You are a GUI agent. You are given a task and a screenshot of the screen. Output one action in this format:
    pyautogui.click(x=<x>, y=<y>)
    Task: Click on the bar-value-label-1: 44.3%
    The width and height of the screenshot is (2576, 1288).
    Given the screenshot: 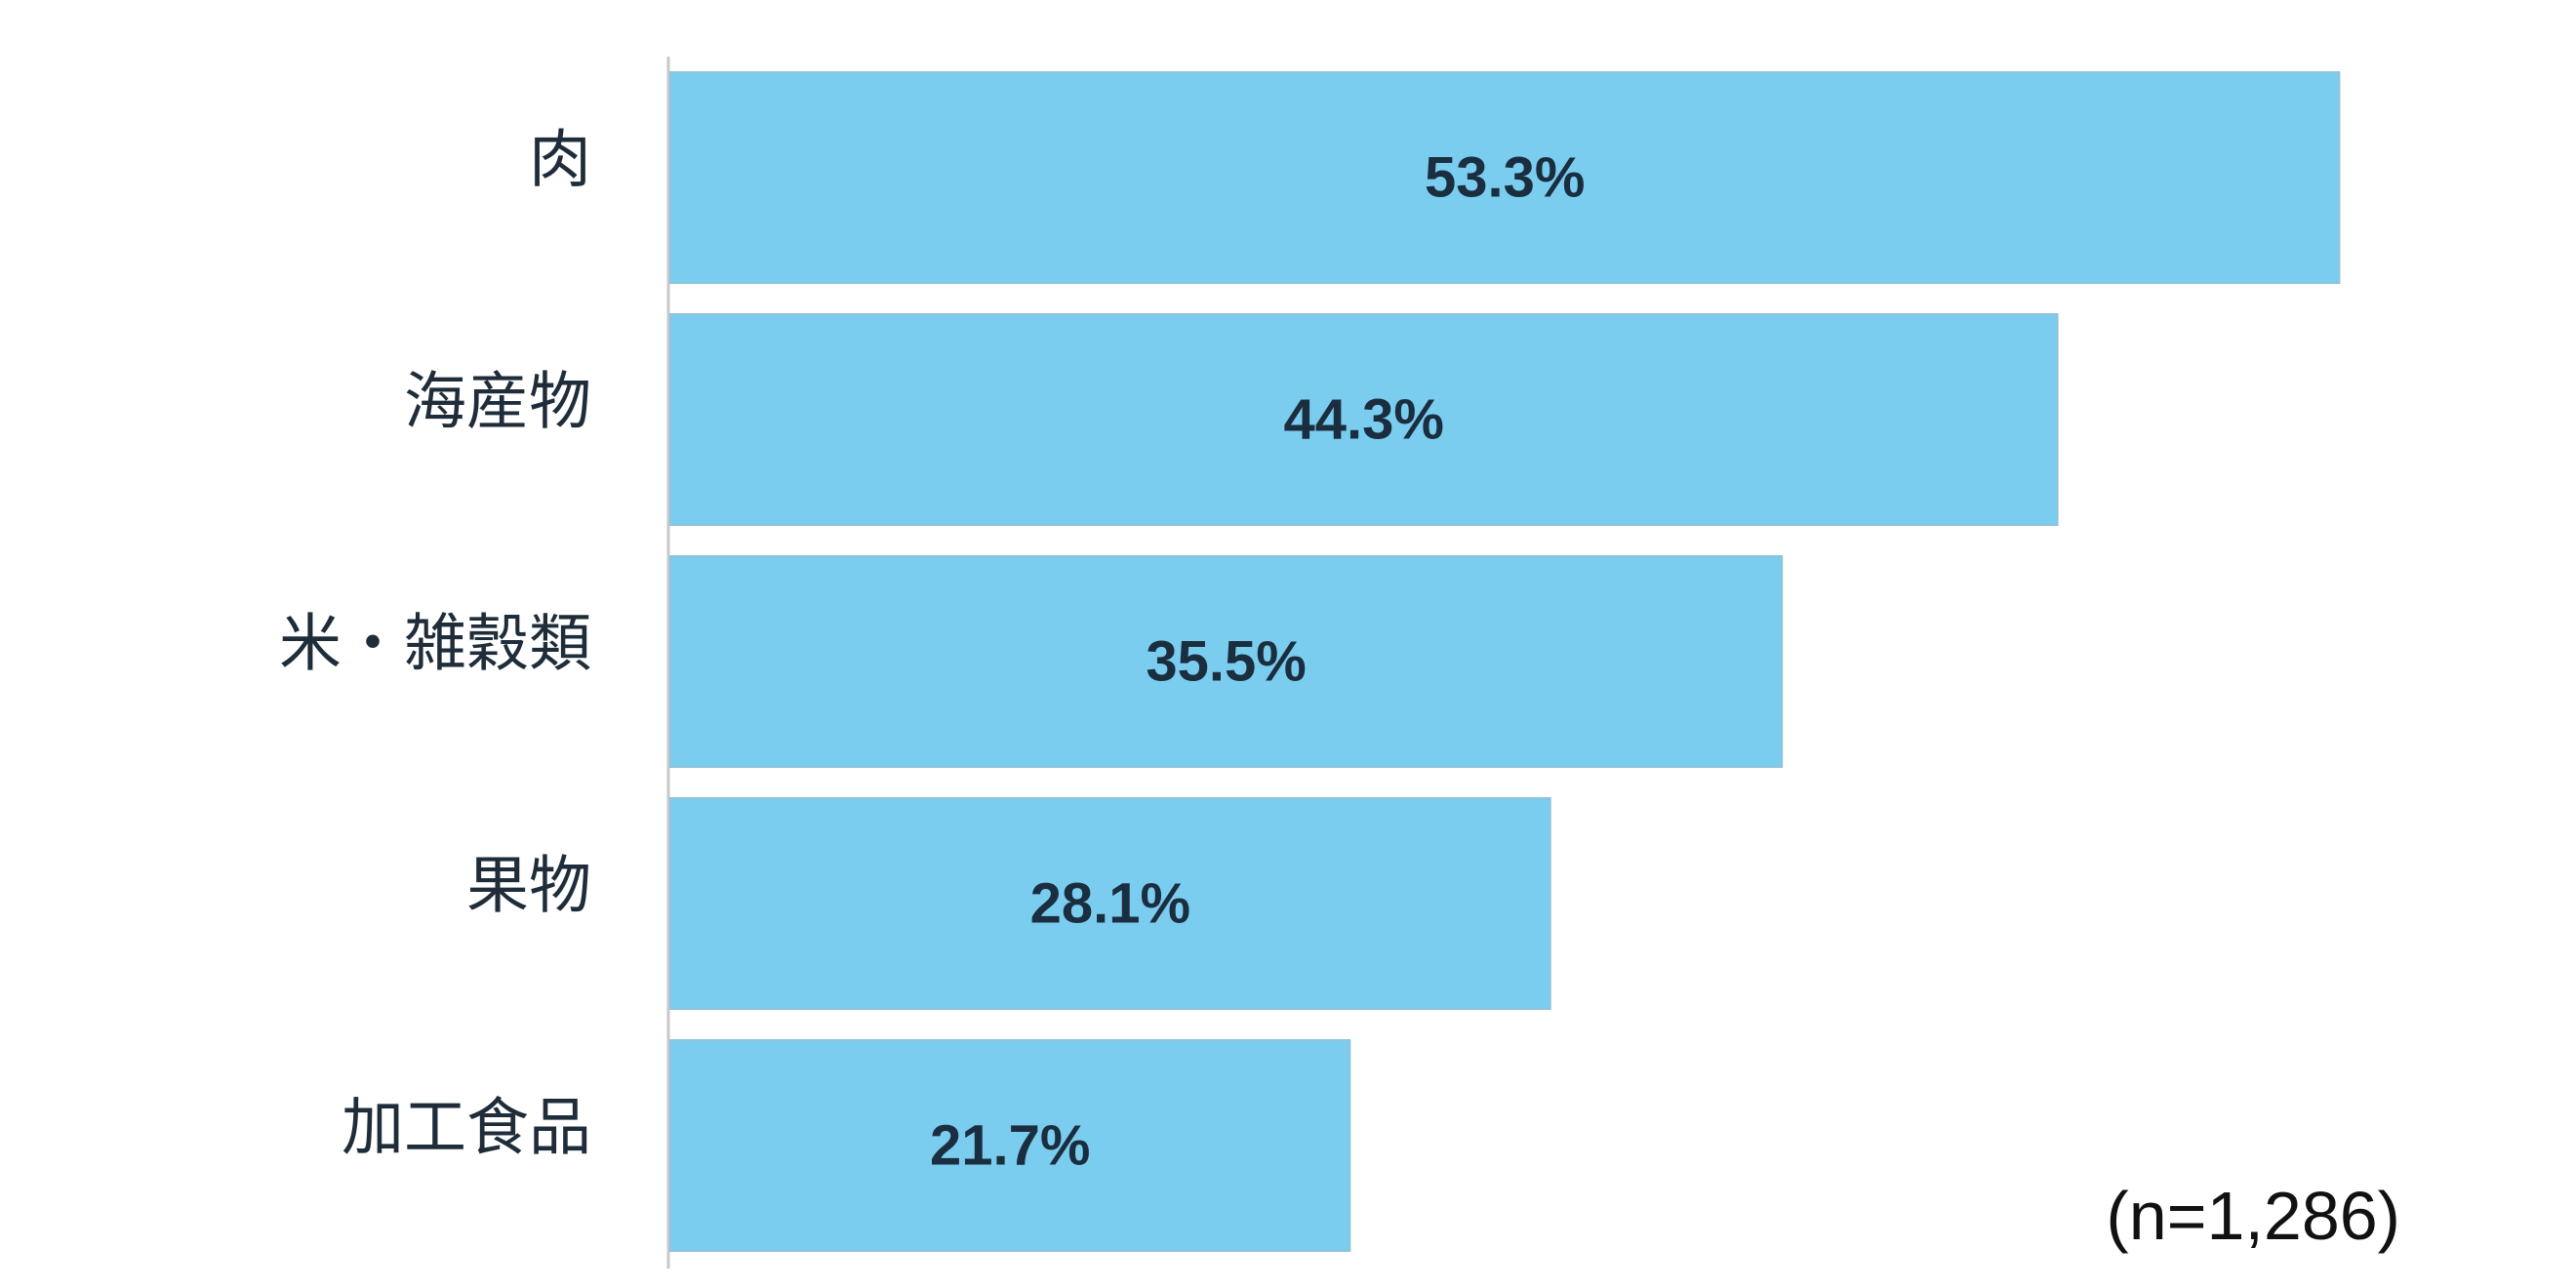 What is the action you would take?
    pyautogui.click(x=1364, y=419)
    